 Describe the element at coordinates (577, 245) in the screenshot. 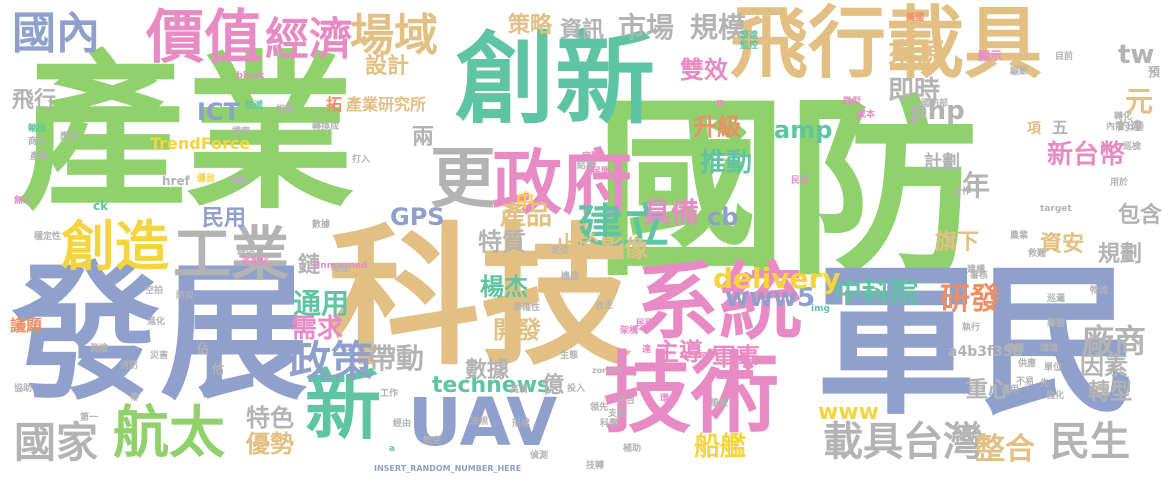

I see `word: 止於` at that location.